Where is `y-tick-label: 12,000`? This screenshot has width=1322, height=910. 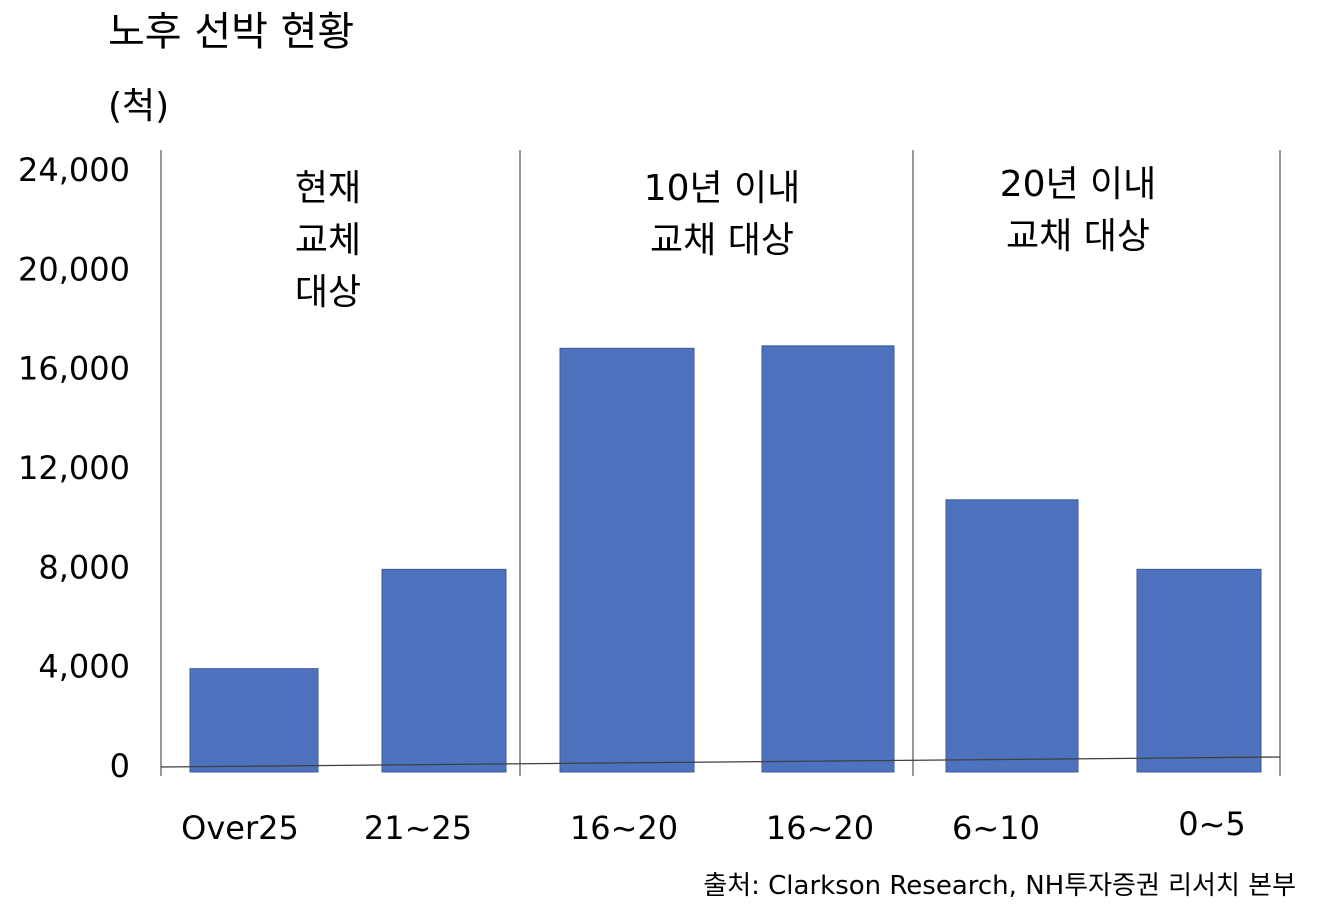
y-tick-label: 12,000 is located at coordinates (74, 468).